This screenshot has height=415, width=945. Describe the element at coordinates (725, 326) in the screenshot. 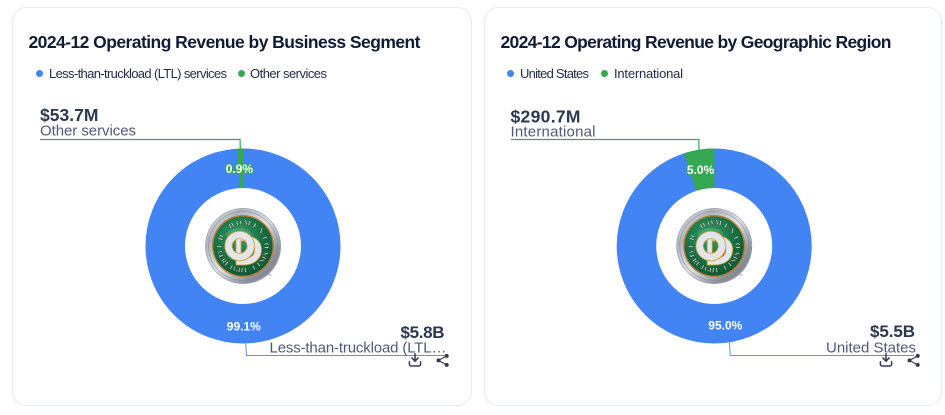

I see `svg-text: 95.0%` at that location.